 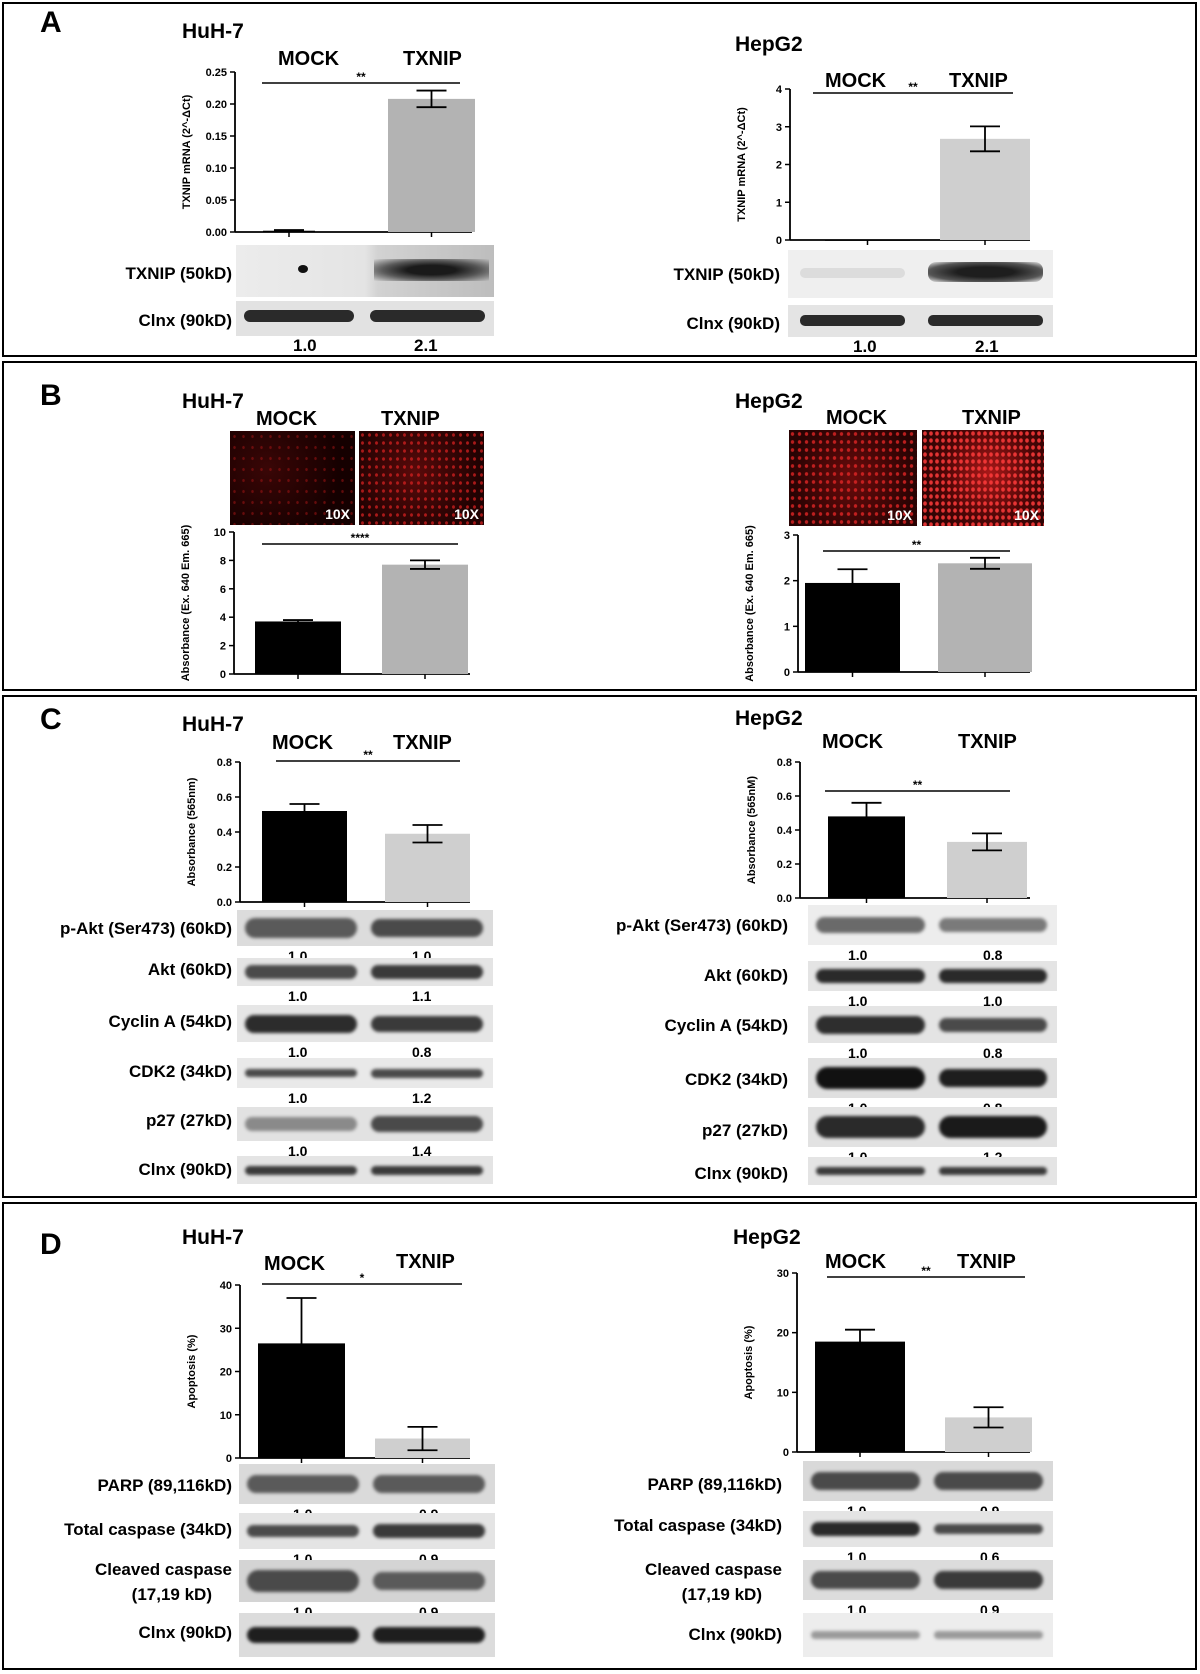 I want to click on y-tick-label: 0.4, so click(x=785, y=831).